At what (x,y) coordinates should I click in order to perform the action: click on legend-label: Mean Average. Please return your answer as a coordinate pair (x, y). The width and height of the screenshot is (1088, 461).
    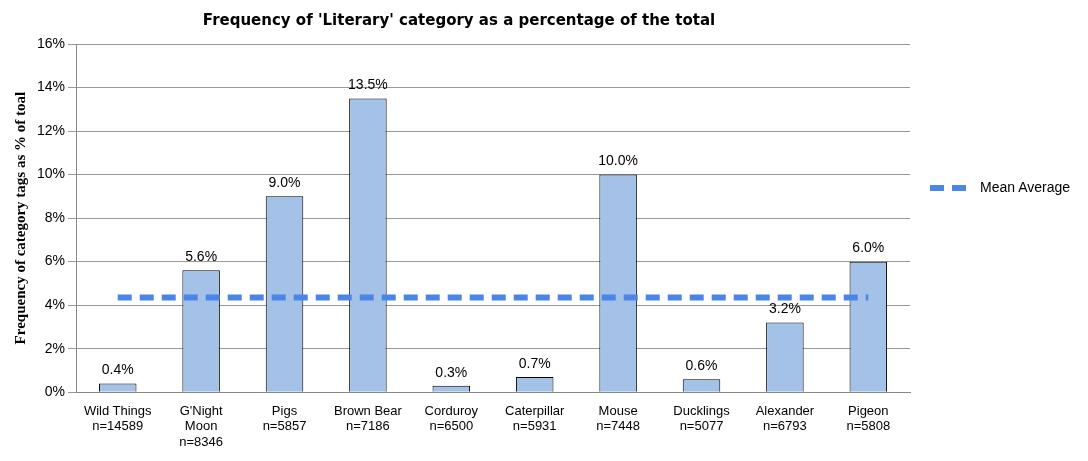
    Looking at the image, I should click on (1025, 186).